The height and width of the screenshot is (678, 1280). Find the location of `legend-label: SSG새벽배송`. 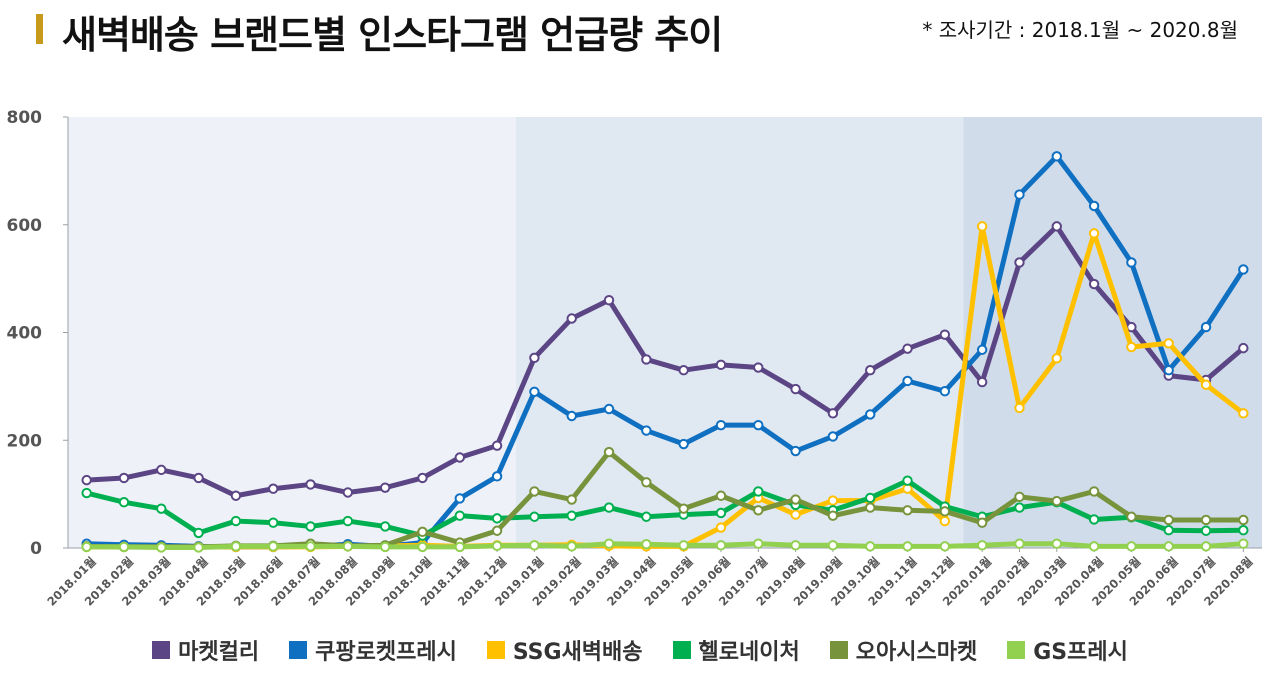

legend-label: SSG새벽배송 is located at coordinates (577, 652).